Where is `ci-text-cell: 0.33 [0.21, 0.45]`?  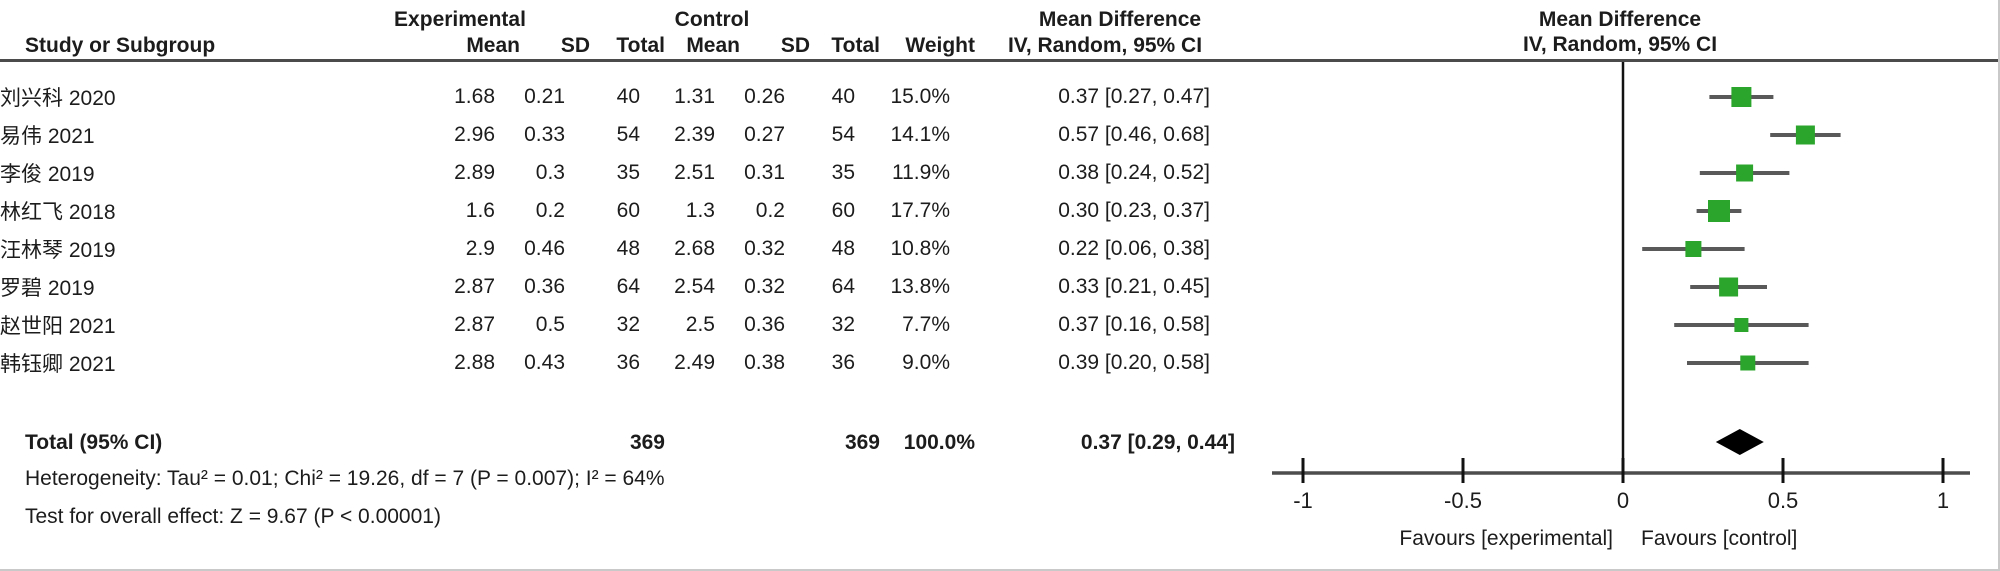 ci-text-cell: 0.33 [0.21, 0.45] is located at coordinates (1134, 286).